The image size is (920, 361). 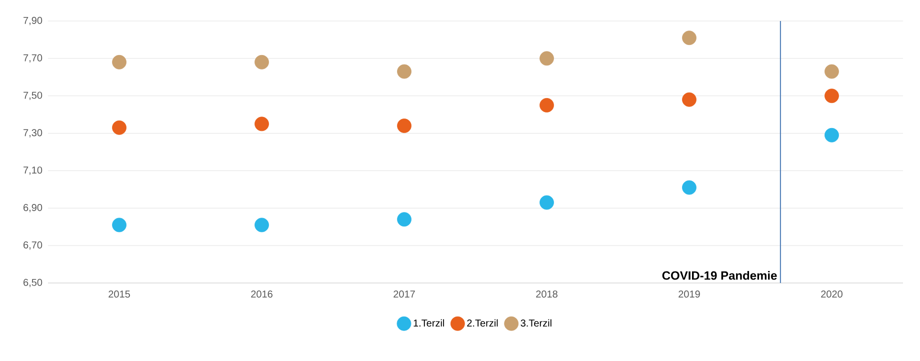 What do you see at coordinates (33, 245) in the screenshot?
I see `y-tick-label: 6,70` at bounding box center [33, 245].